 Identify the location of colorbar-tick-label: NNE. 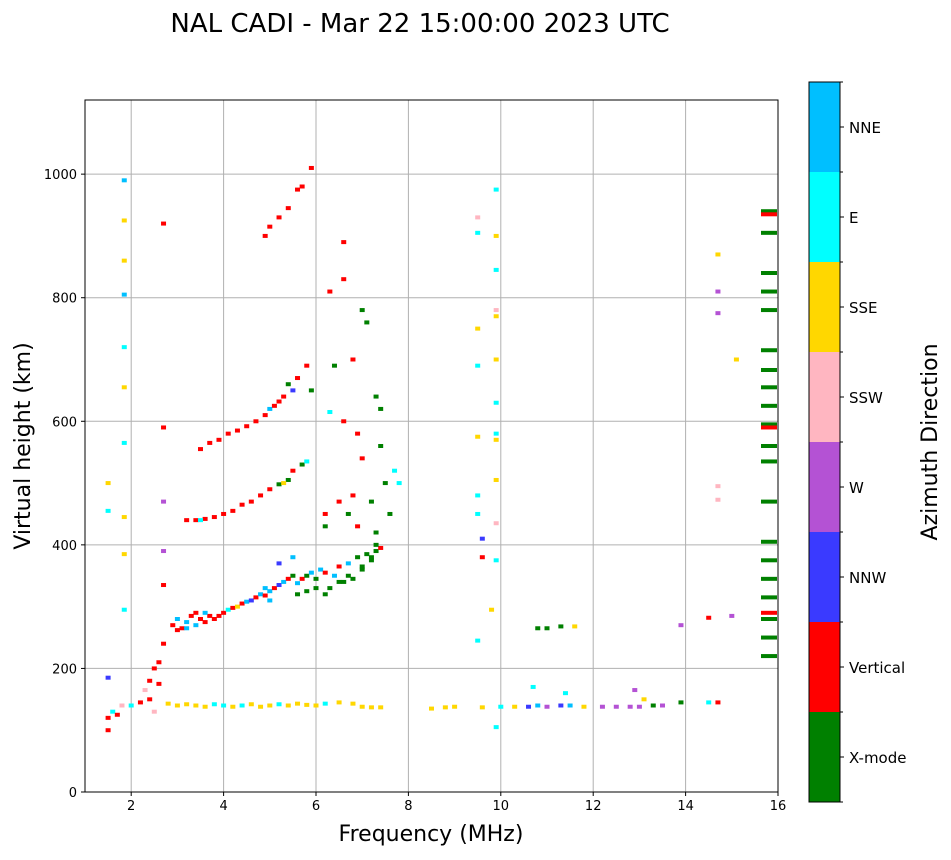
(865, 128).